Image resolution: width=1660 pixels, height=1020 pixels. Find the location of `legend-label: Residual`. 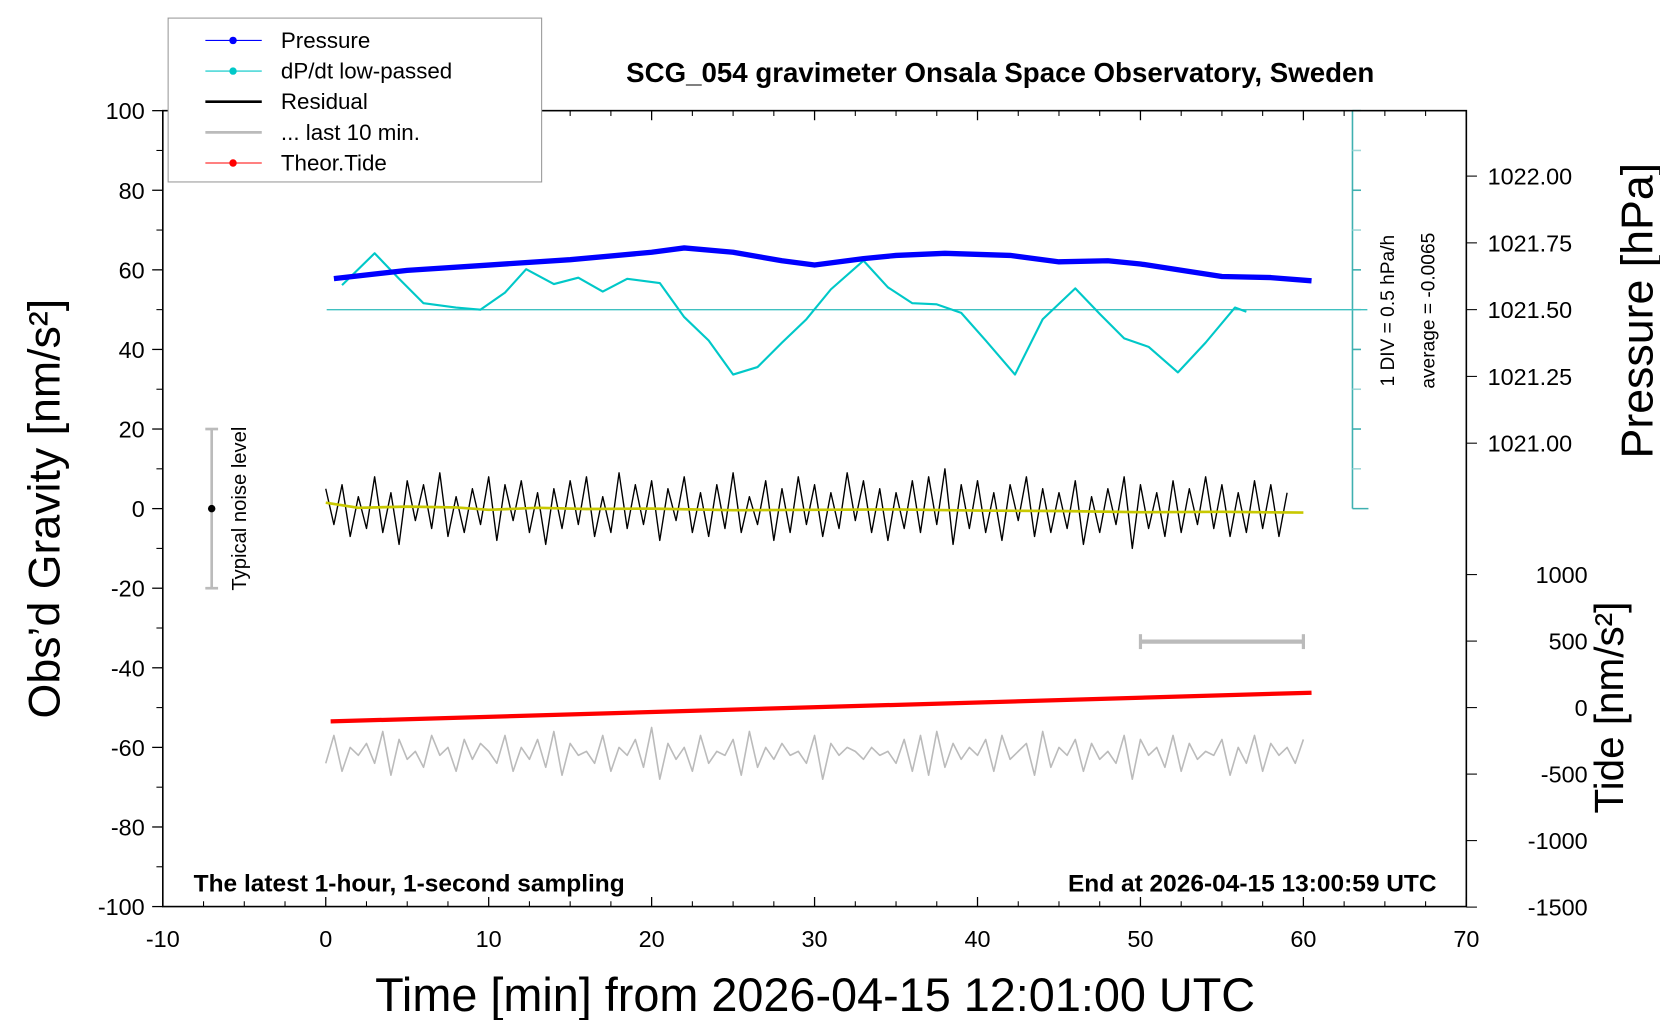

legend-label: Residual is located at coordinates (324, 101).